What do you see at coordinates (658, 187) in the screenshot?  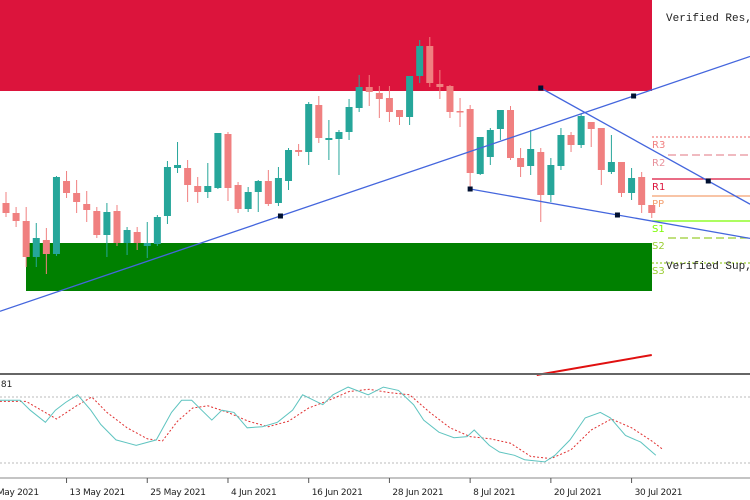 I see `pivot-label-r1: R1` at bounding box center [658, 187].